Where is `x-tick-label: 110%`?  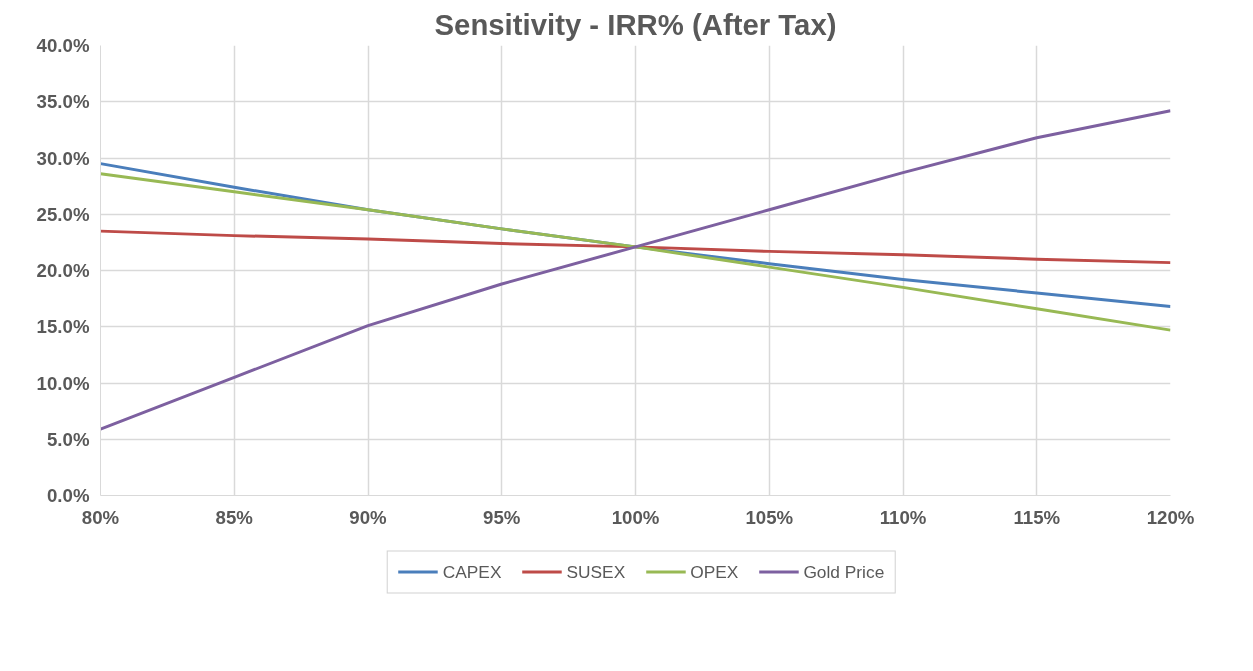
x-tick-label: 110% is located at coordinates (903, 517).